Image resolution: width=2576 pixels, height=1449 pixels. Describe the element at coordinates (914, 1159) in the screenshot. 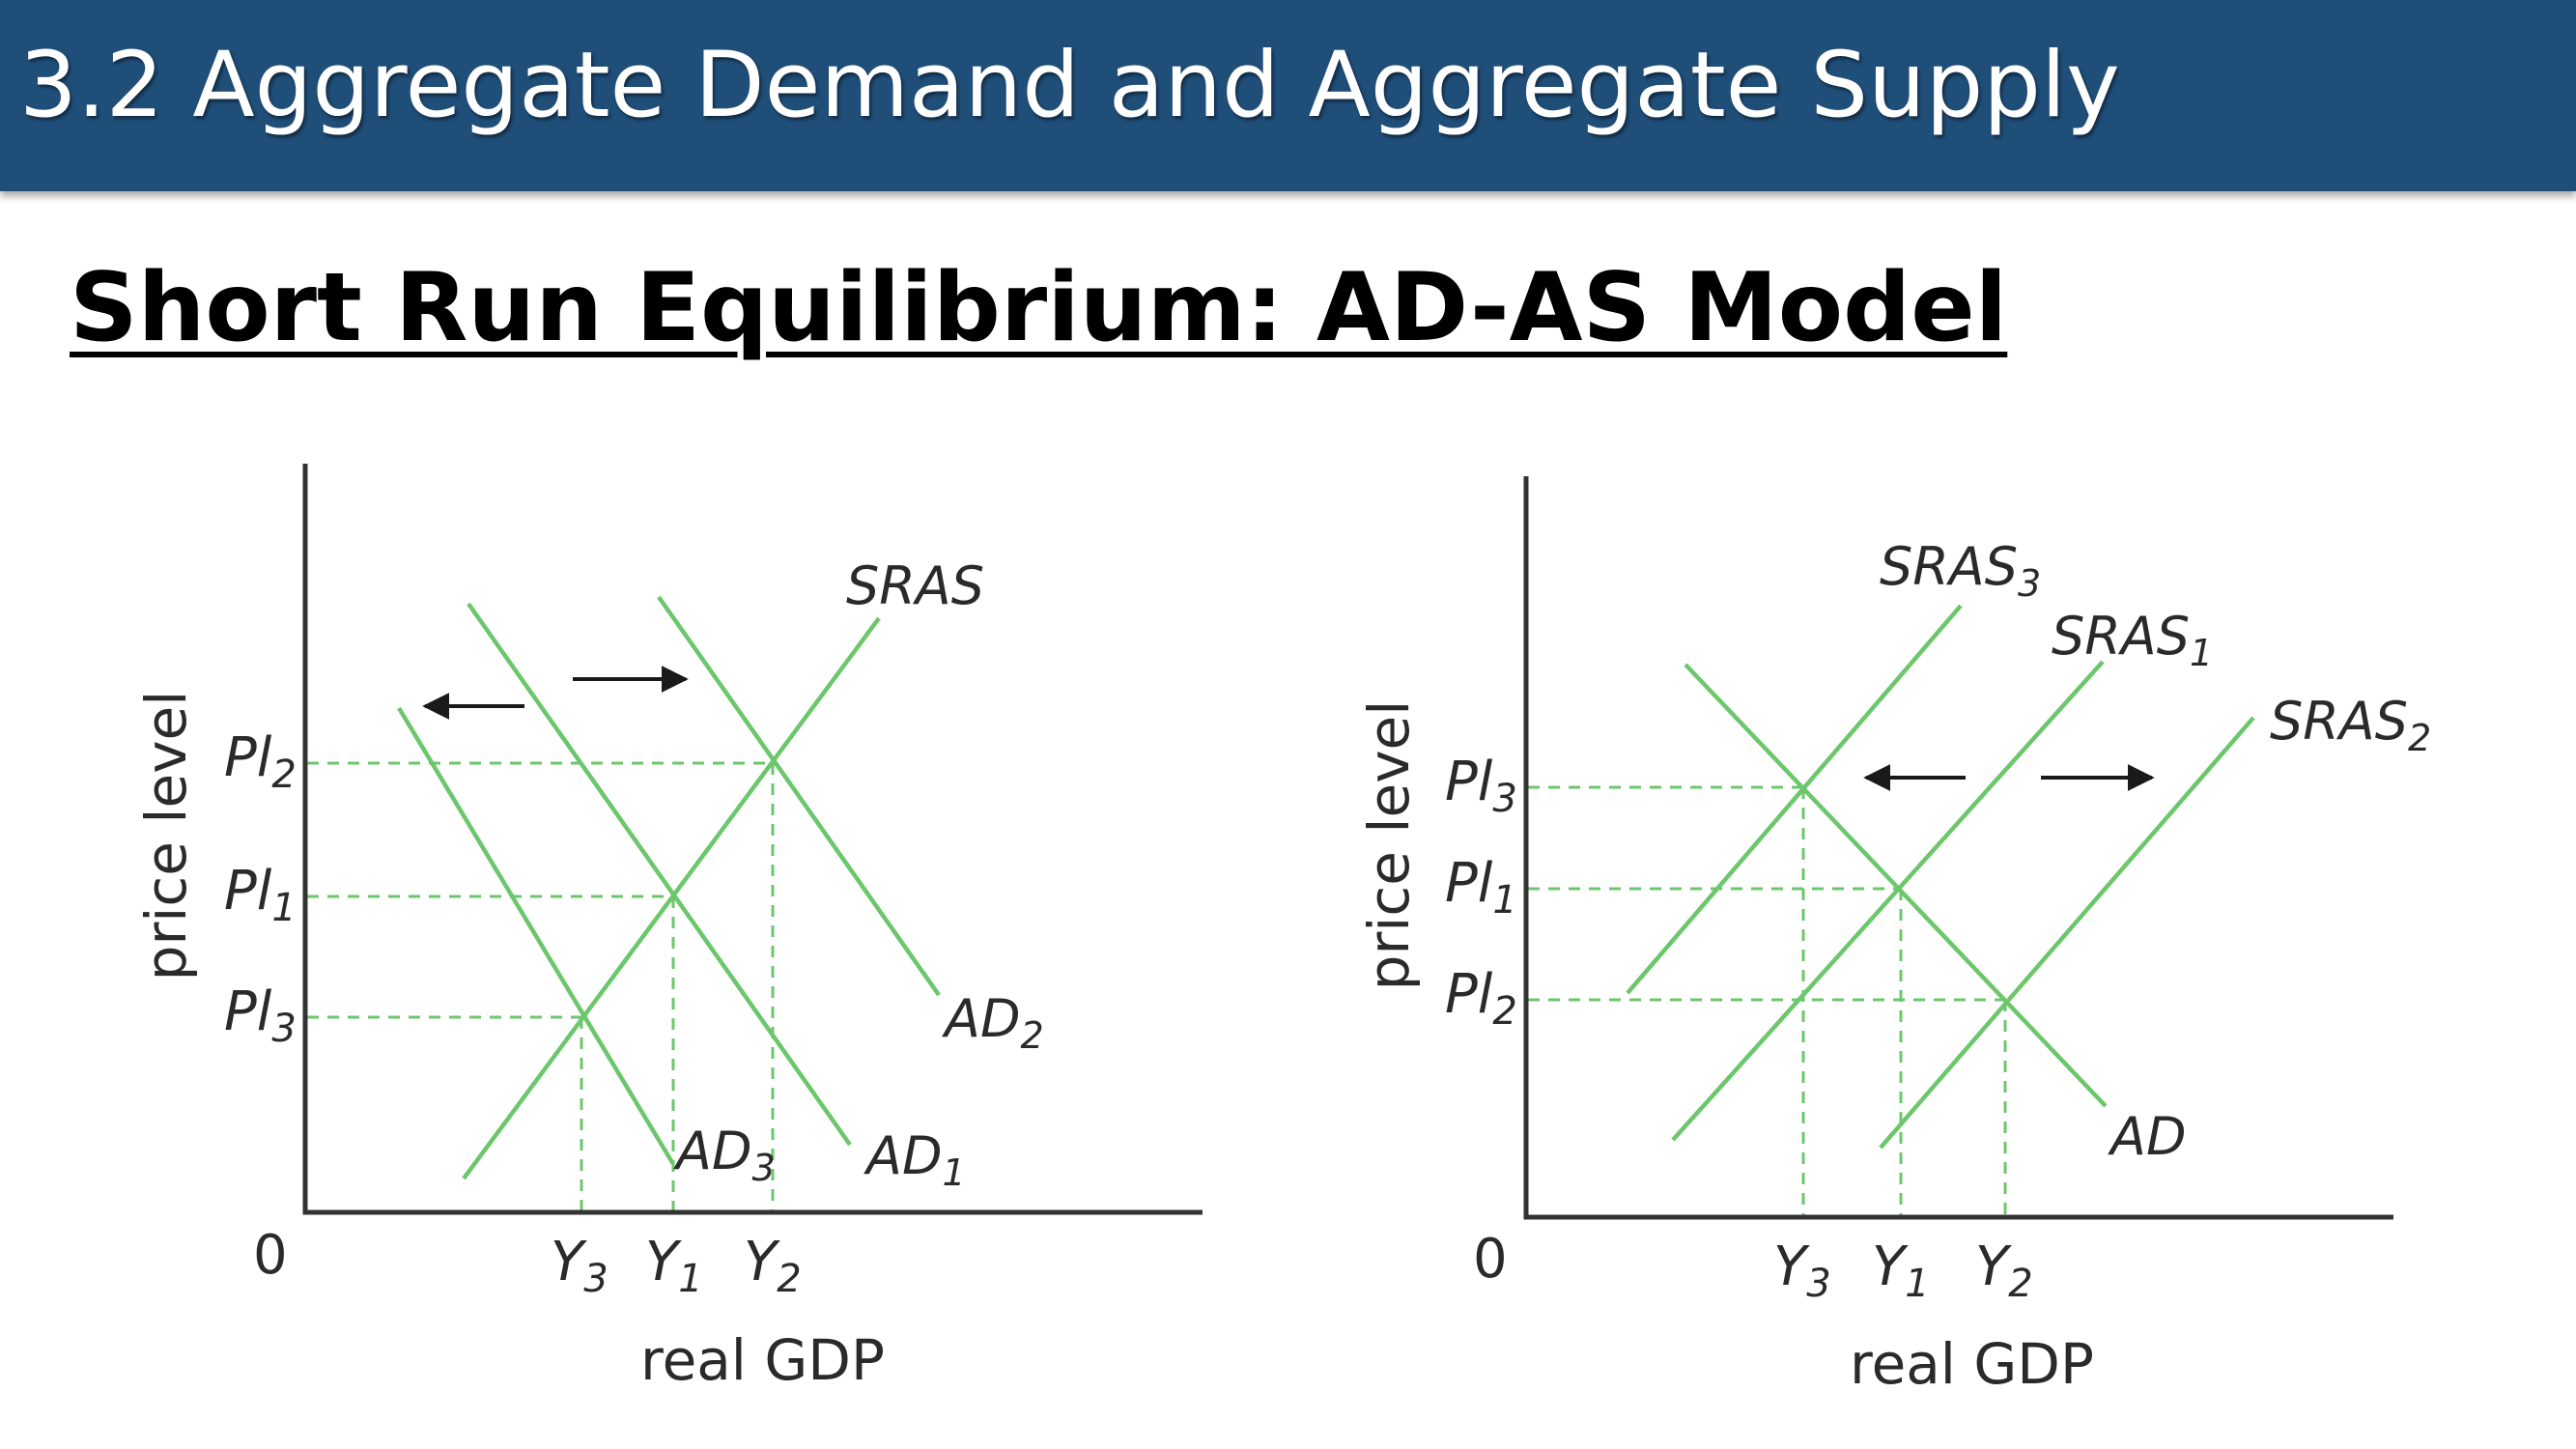

I see `label-ad1: AD1` at that location.